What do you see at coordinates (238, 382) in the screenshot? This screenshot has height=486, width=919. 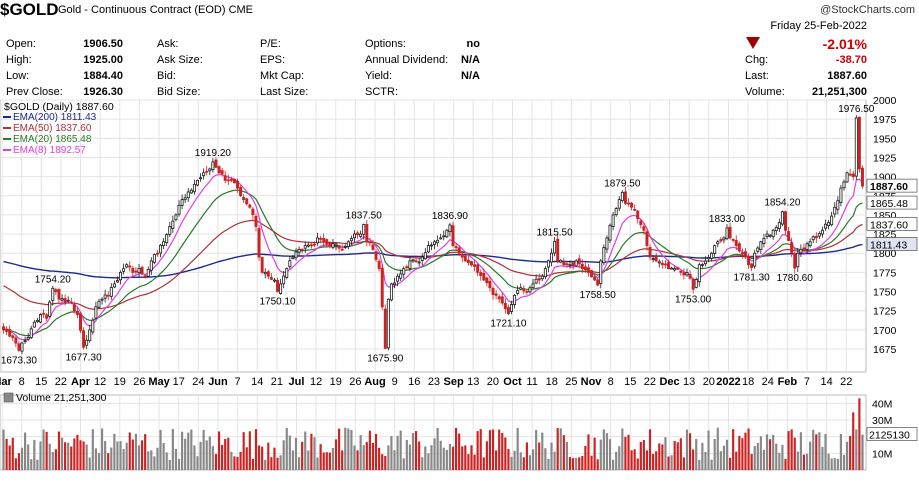 I see `x-tick-label: 7` at bounding box center [238, 382].